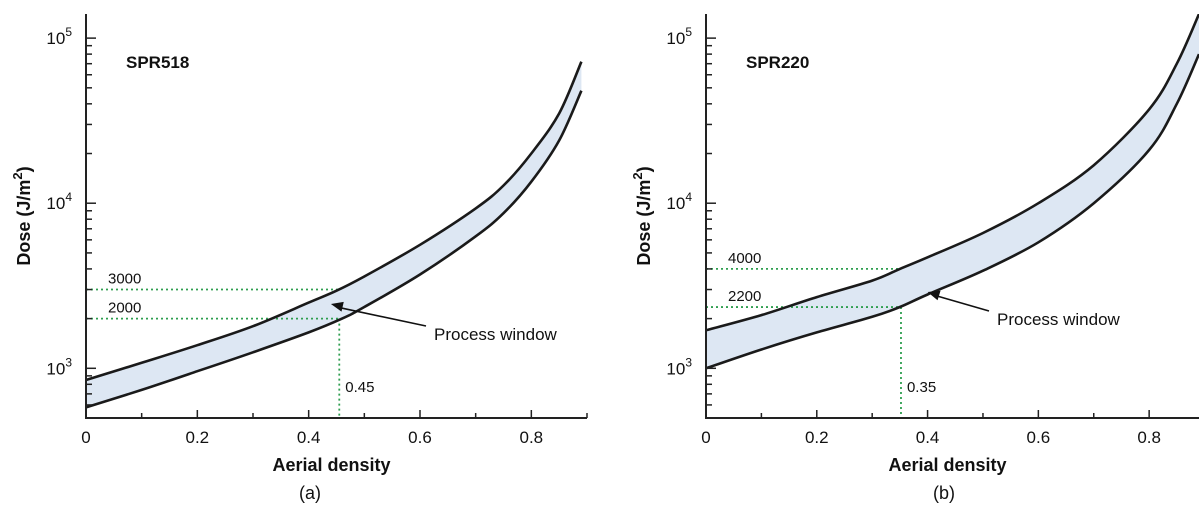 This screenshot has width=1201, height=511. I want to click on dose-guide-label: 2000, so click(124, 308).